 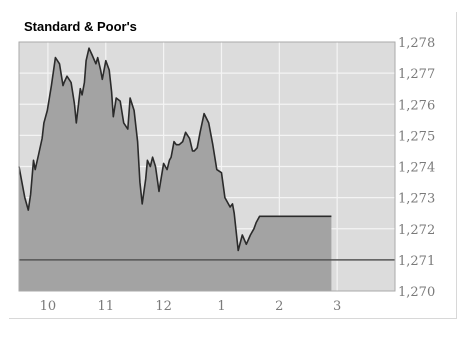 What do you see at coordinates (191, 306) in the screenshot?
I see `x-axis: 10 11 12 1 2 3` at bounding box center [191, 306].